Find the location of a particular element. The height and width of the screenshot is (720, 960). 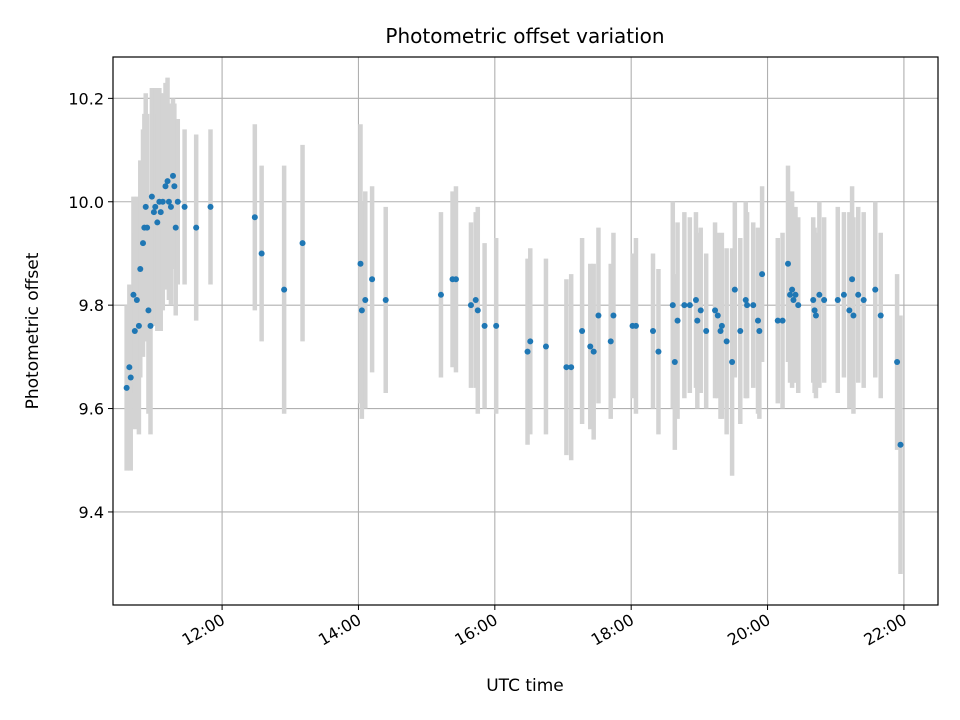

y-axis: 9.4 9.6 9.8 10.0 10.2 is located at coordinates (90, 305).